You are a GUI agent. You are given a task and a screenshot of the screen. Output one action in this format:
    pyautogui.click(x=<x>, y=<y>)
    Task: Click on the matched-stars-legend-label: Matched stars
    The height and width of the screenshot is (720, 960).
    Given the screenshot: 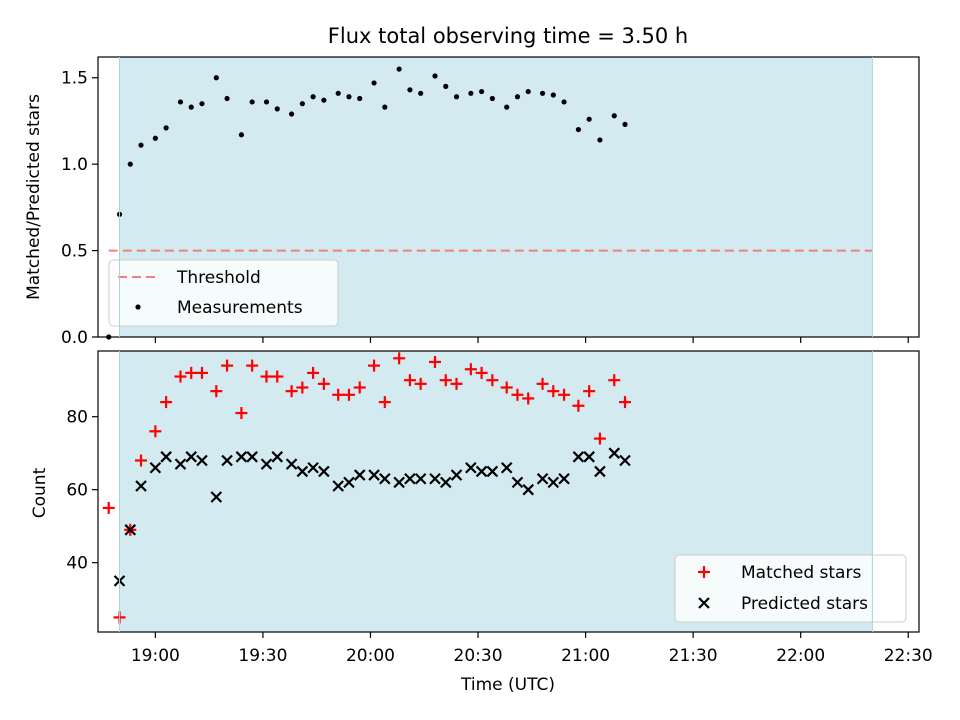 What is the action you would take?
    pyautogui.click(x=801, y=573)
    